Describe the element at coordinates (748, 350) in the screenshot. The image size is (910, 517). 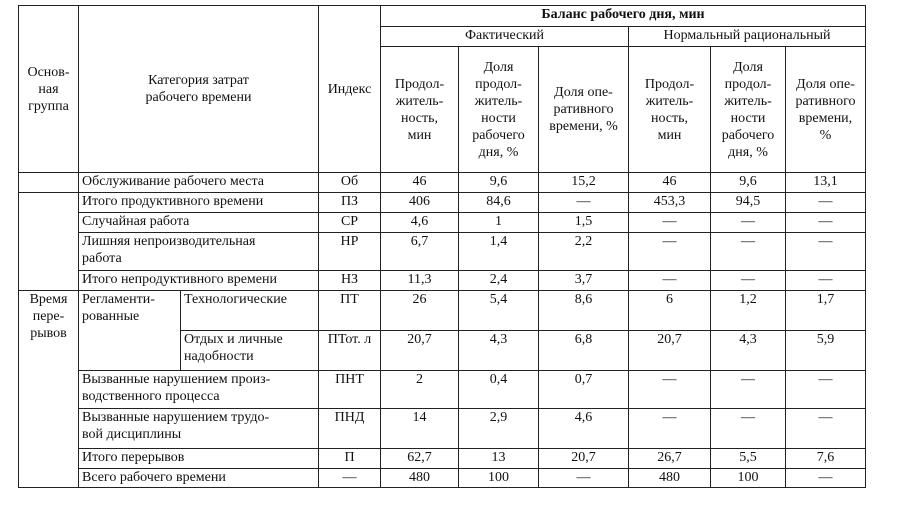
I see `value-cell: 4,3` at that location.